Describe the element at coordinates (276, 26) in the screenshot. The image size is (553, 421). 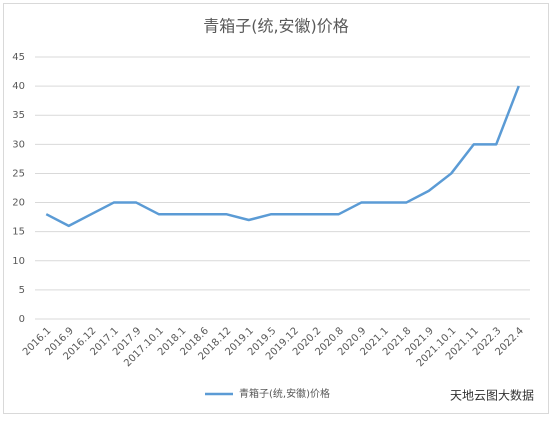
I see `chart-title: 青箱子(统,安徽)价格` at that location.